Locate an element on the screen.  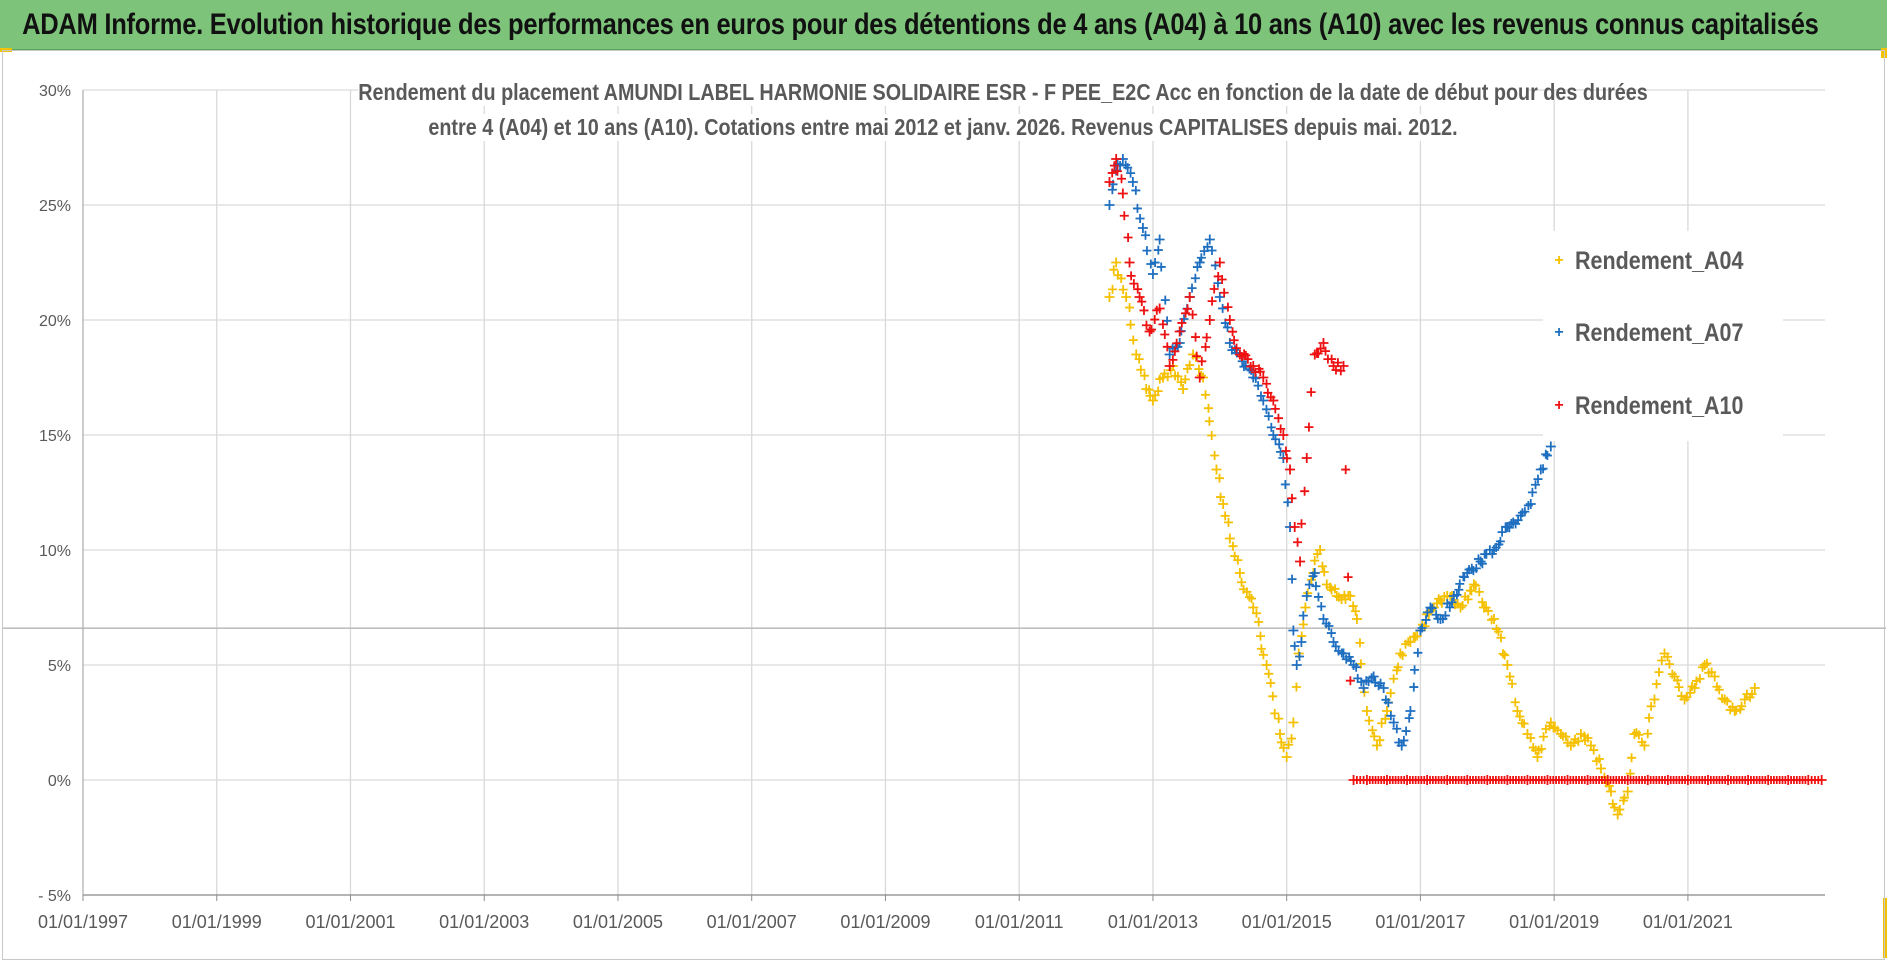
y-tick-label: - 5% is located at coordinates (54, 896).